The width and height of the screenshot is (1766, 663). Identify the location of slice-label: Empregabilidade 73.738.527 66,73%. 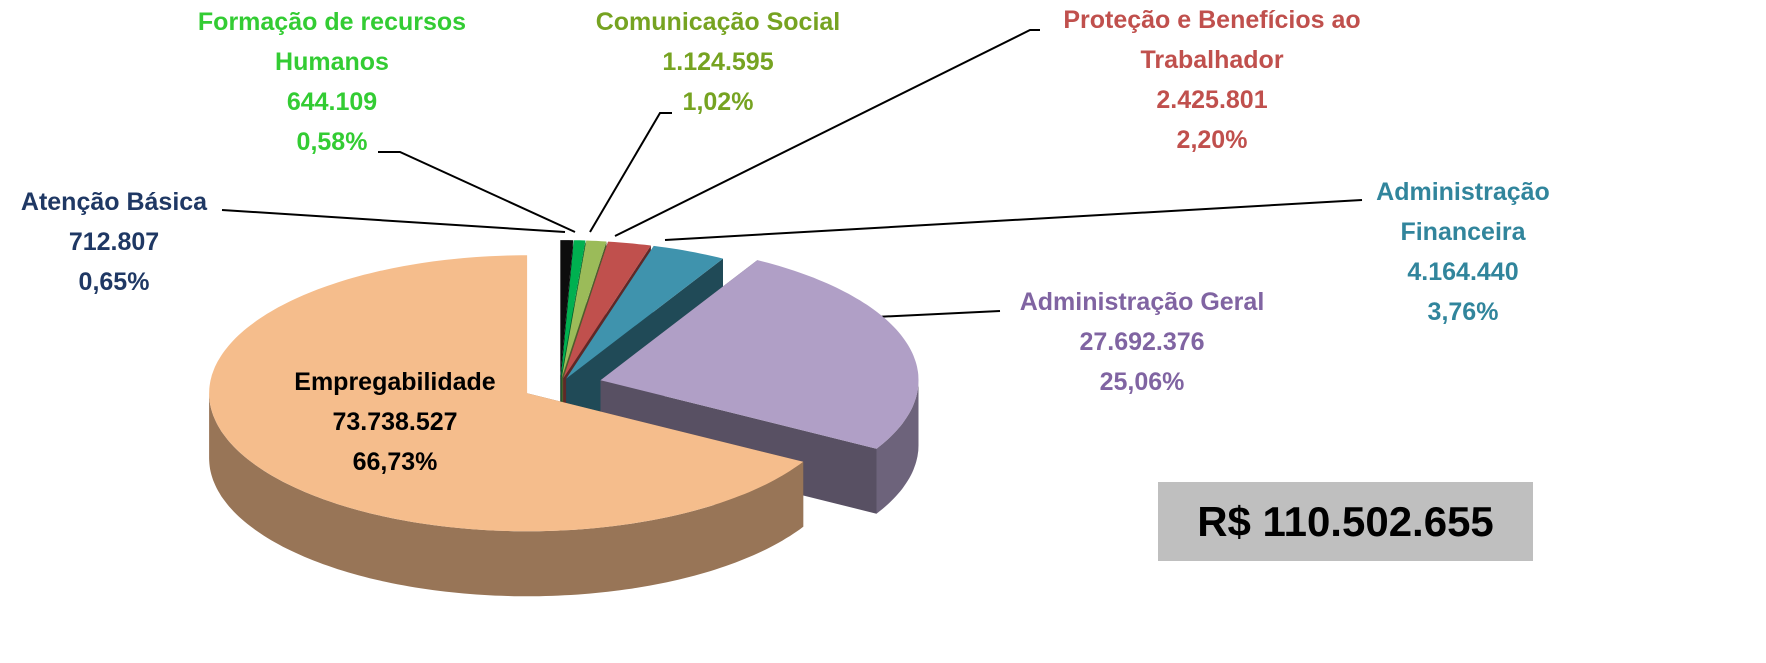
(395, 422).